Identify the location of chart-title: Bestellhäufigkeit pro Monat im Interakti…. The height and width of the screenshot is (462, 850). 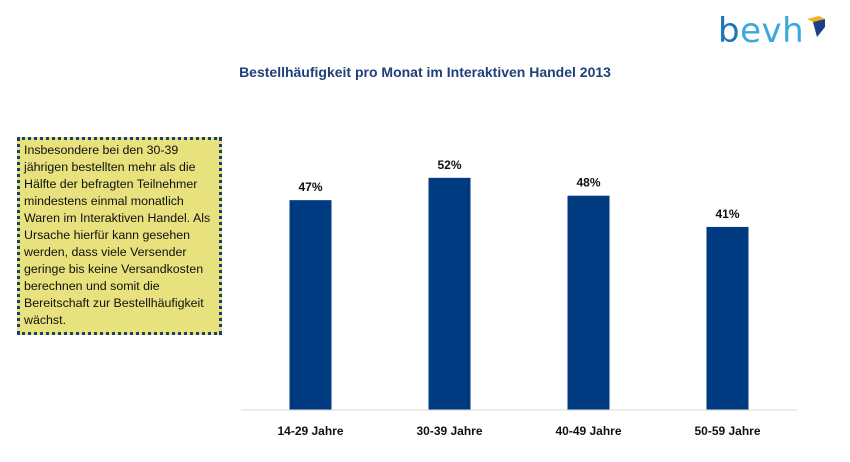
(425, 72).